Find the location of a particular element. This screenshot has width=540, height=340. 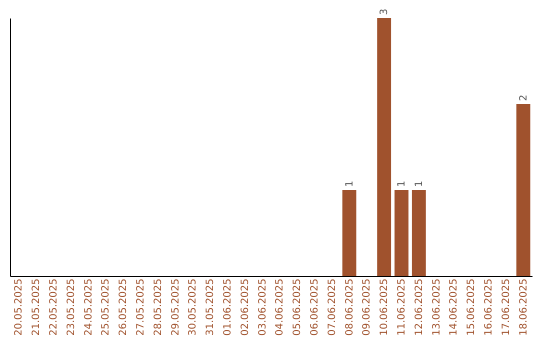

x-tick-label: 04.06.2025 is located at coordinates (280, 307).